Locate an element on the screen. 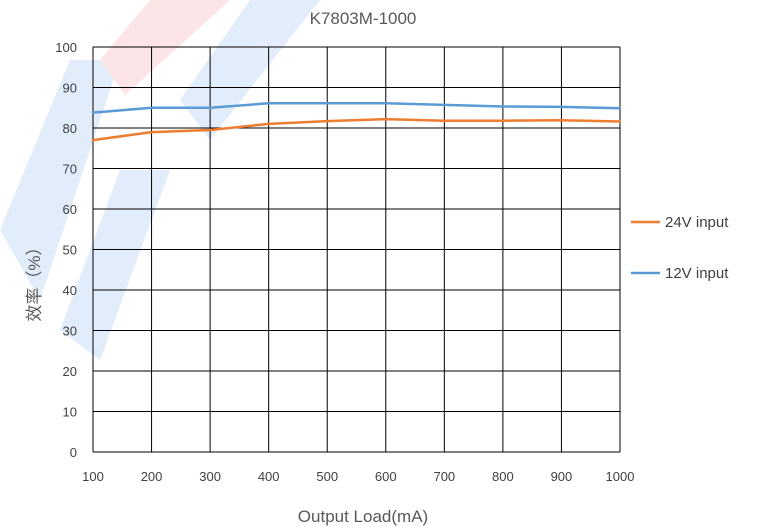 The image size is (768, 531). chart-legend: 24V input 12V input is located at coordinates (680, 248).